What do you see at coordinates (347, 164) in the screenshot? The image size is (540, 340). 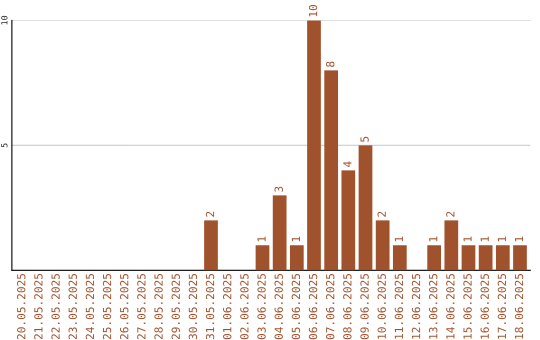 I see `data-label: 4` at bounding box center [347, 164].